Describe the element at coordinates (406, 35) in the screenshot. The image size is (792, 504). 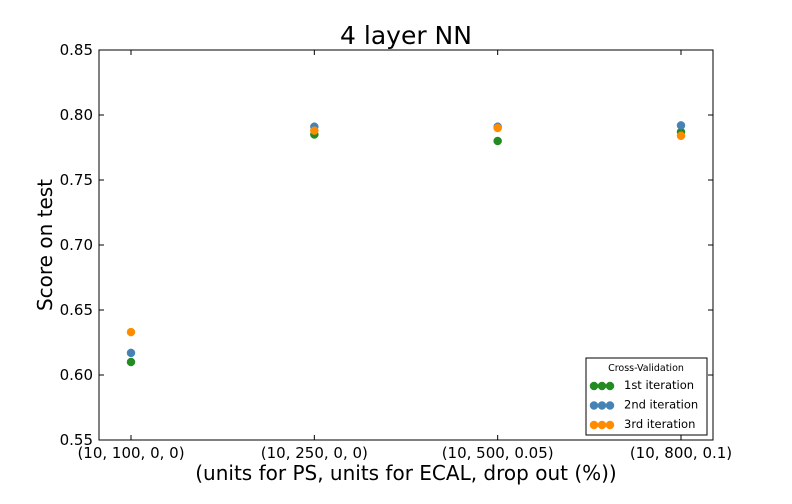
I see `chart-title: 4 layer NN` at that location.